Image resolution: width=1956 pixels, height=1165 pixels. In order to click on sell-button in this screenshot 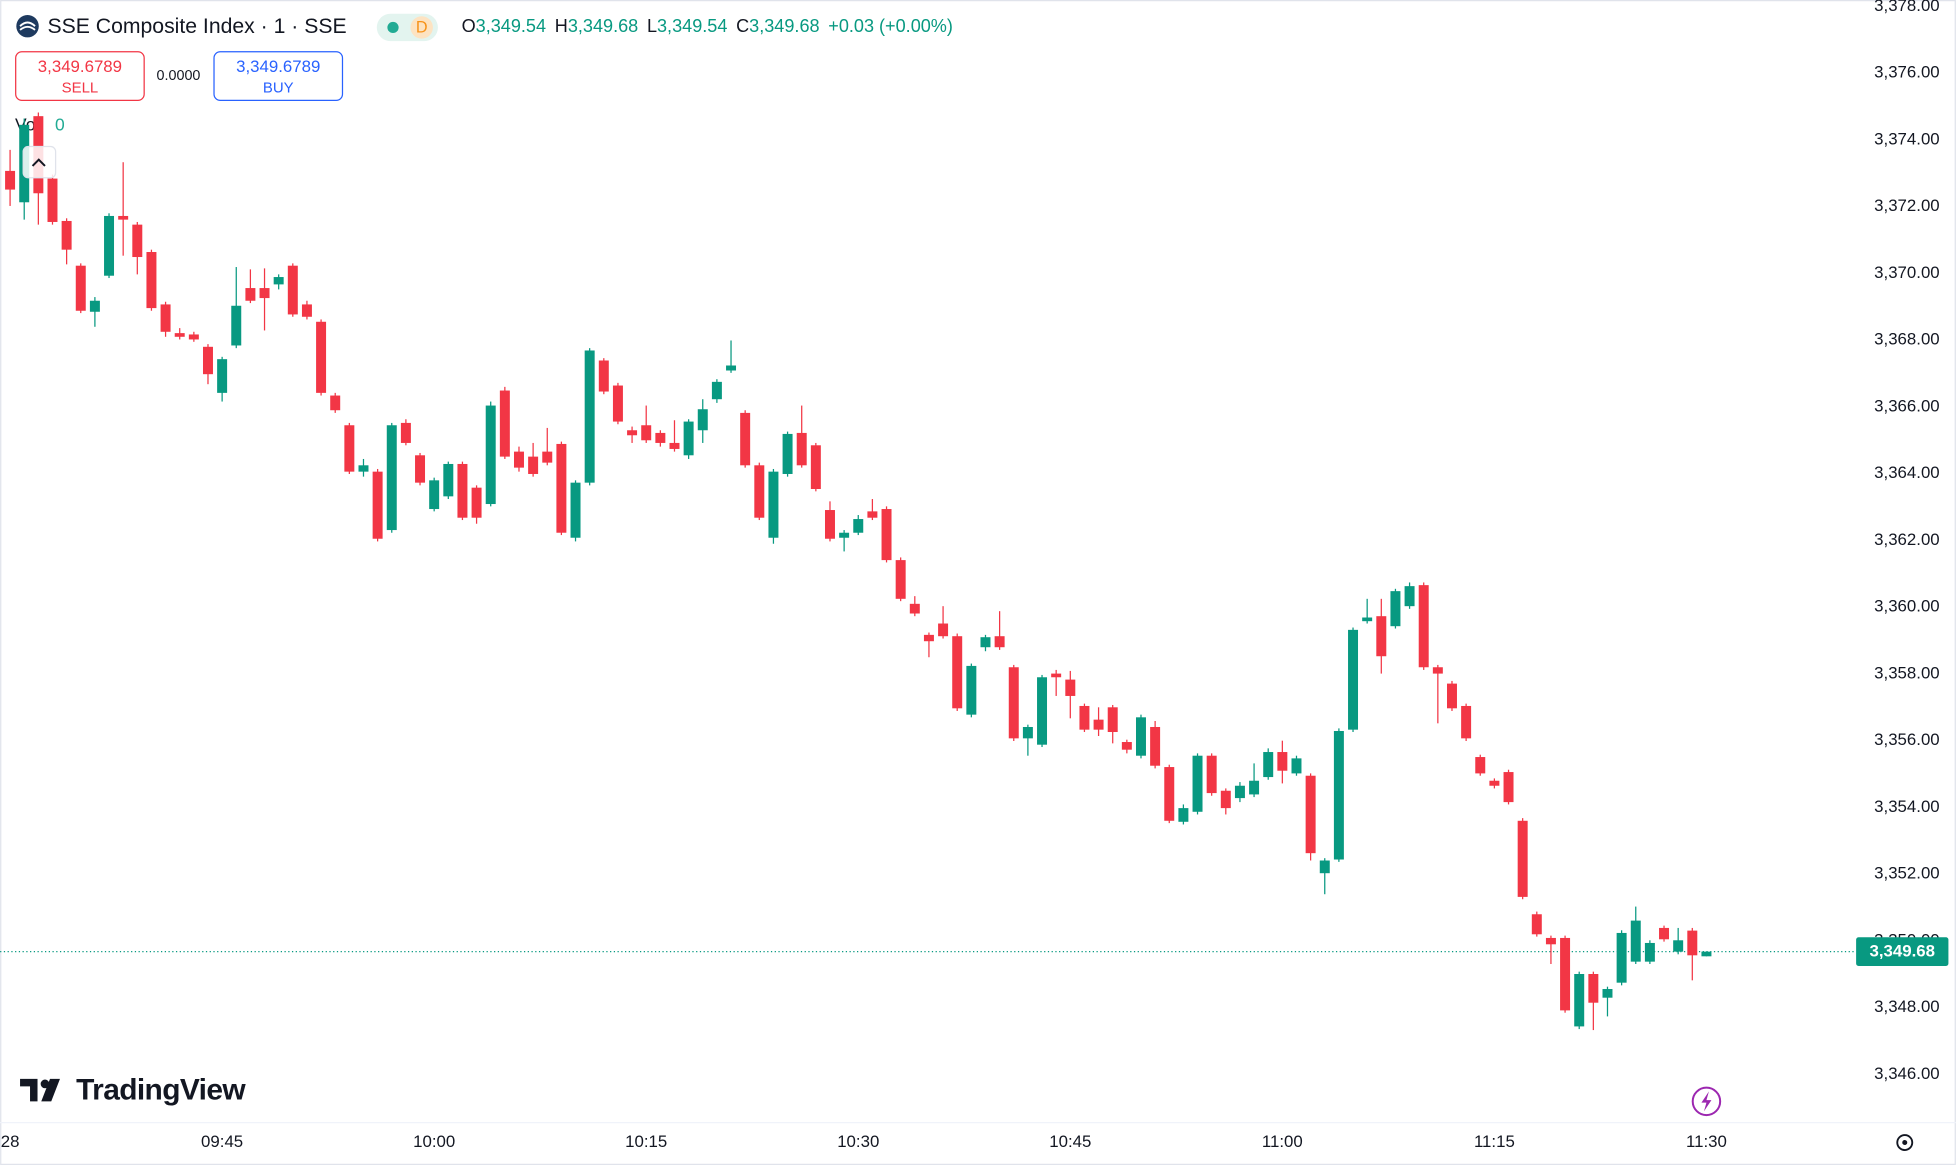, I will do `click(80, 76)`.